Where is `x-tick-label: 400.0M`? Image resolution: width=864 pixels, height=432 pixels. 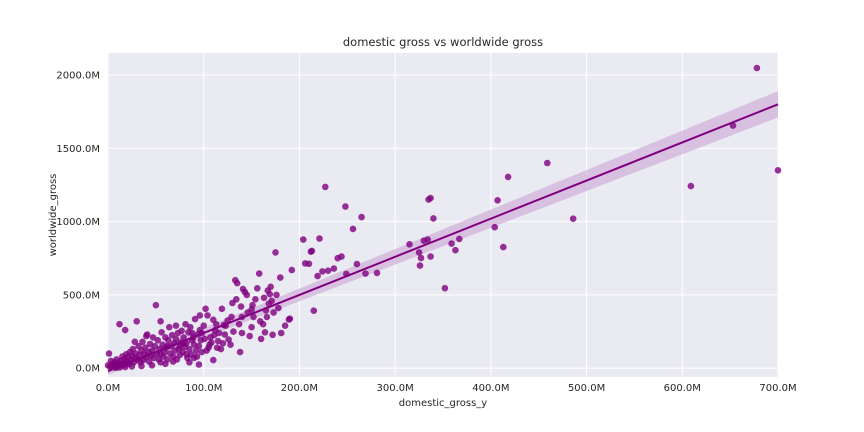 x-tick-label: 400.0M is located at coordinates (490, 388).